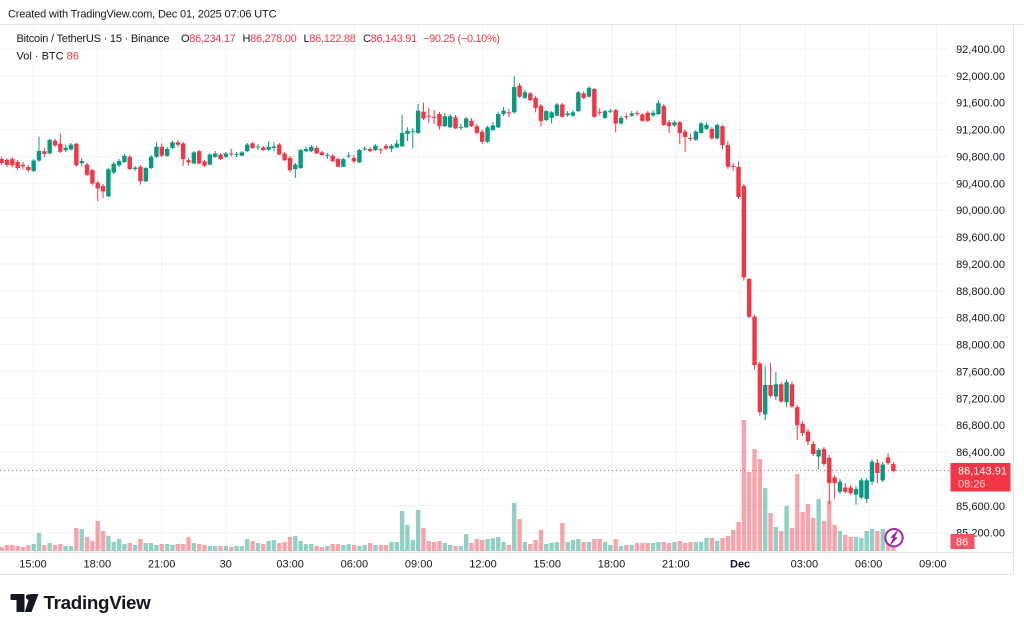 This screenshot has width=1024, height=629. What do you see at coordinates (980, 292) in the screenshot?
I see `svg-text: 88,800.00` at bounding box center [980, 292].